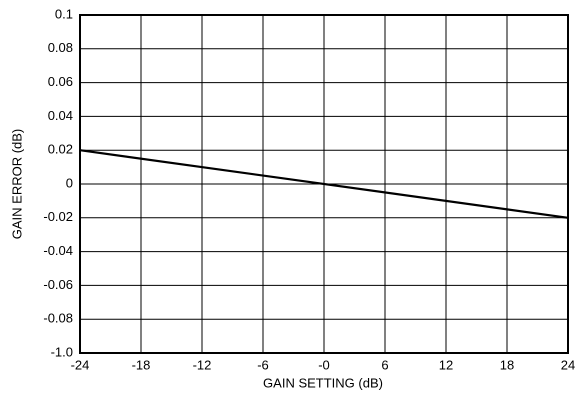 The height and width of the screenshot is (403, 579). I want to click on y-tick-label: -0.06, so click(58, 284).